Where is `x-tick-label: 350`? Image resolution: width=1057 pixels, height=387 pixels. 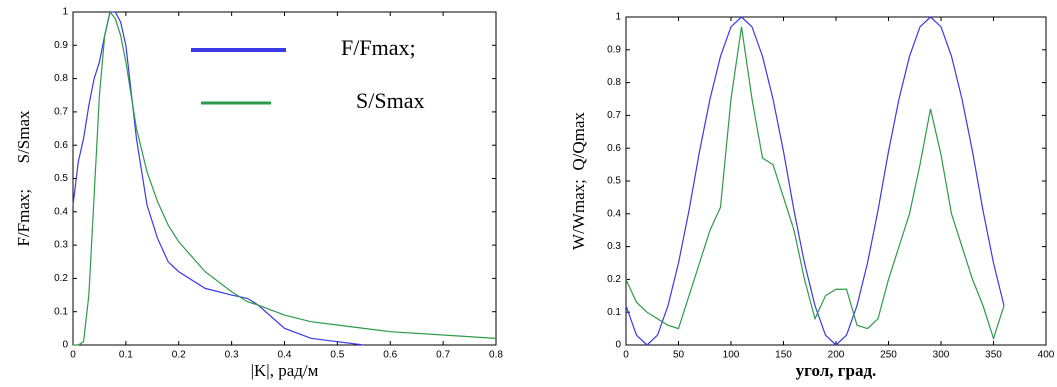 x-tick-label: 350 is located at coordinates (993, 355).